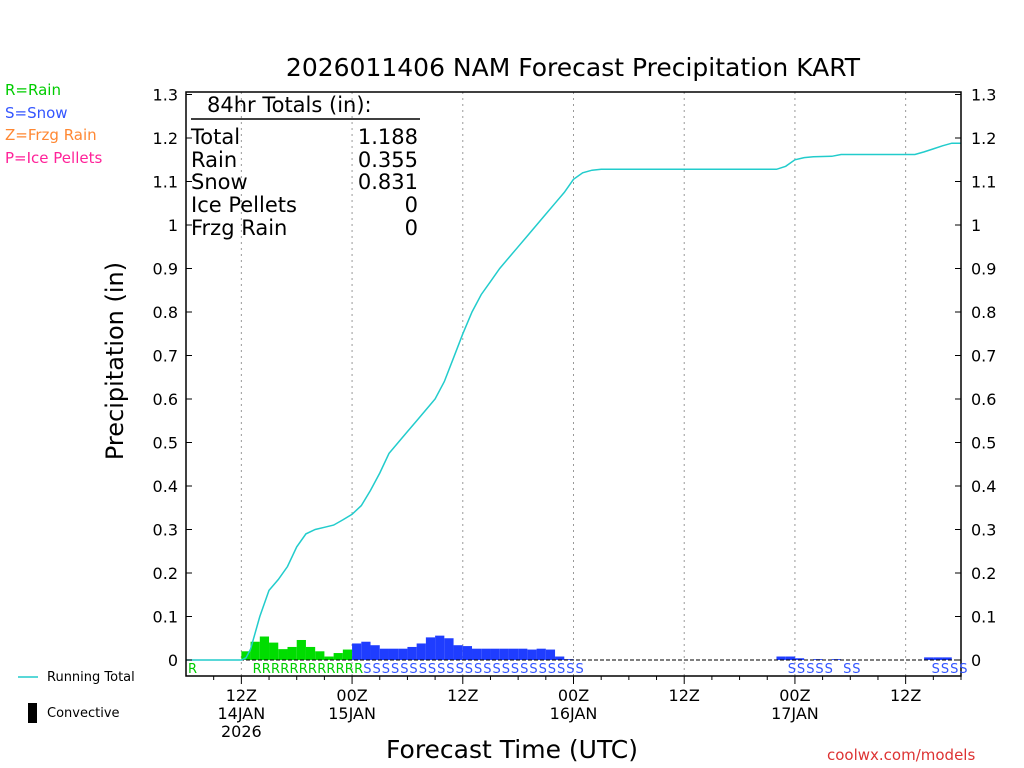  What do you see at coordinates (165, 399) in the screenshot?
I see `y-tick-label-left-6: 0.6` at bounding box center [165, 399].